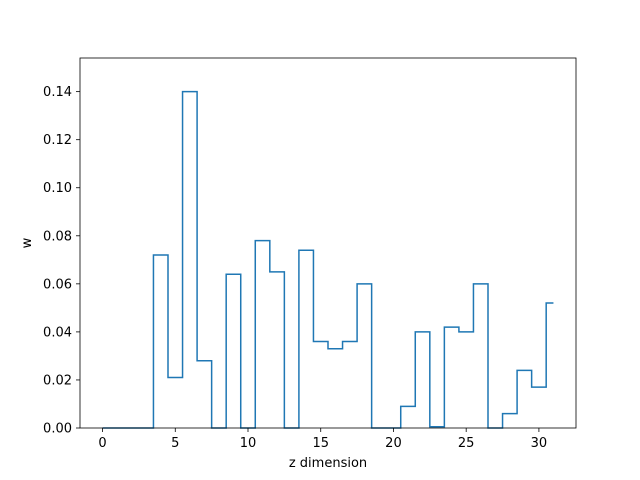  Describe the element at coordinates (328, 463) in the screenshot. I see `x-axis-label: z dimension` at that location.